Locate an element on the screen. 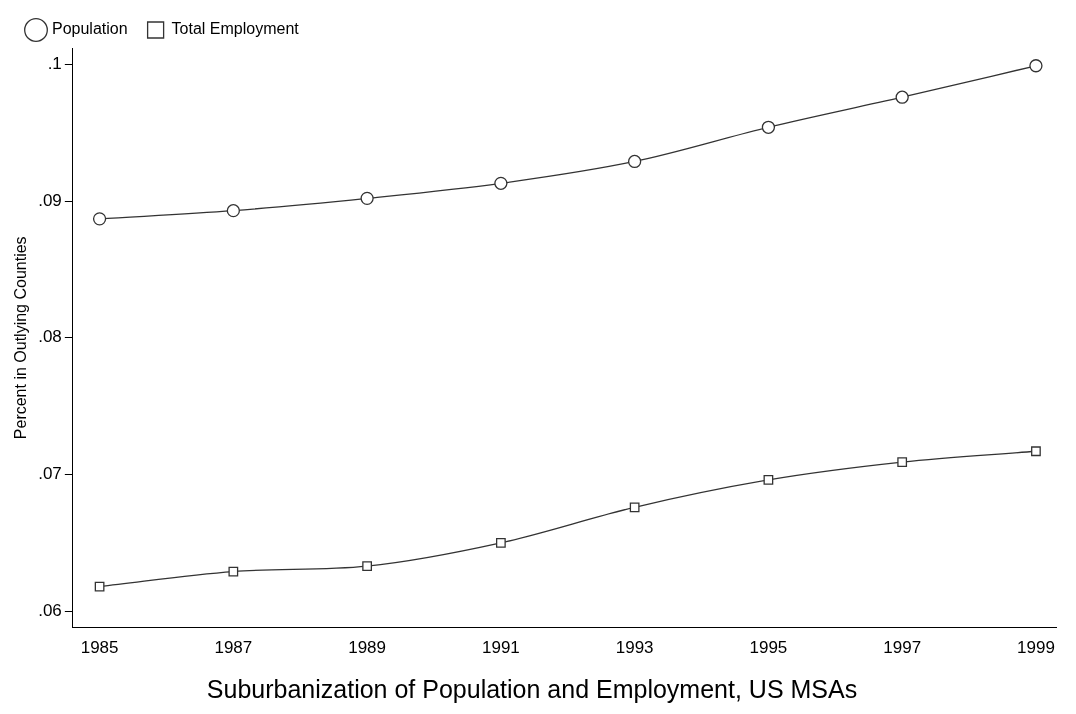 This screenshot has width=1076, height=714. x-tick-label: 1985 is located at coordinates (99, 648).